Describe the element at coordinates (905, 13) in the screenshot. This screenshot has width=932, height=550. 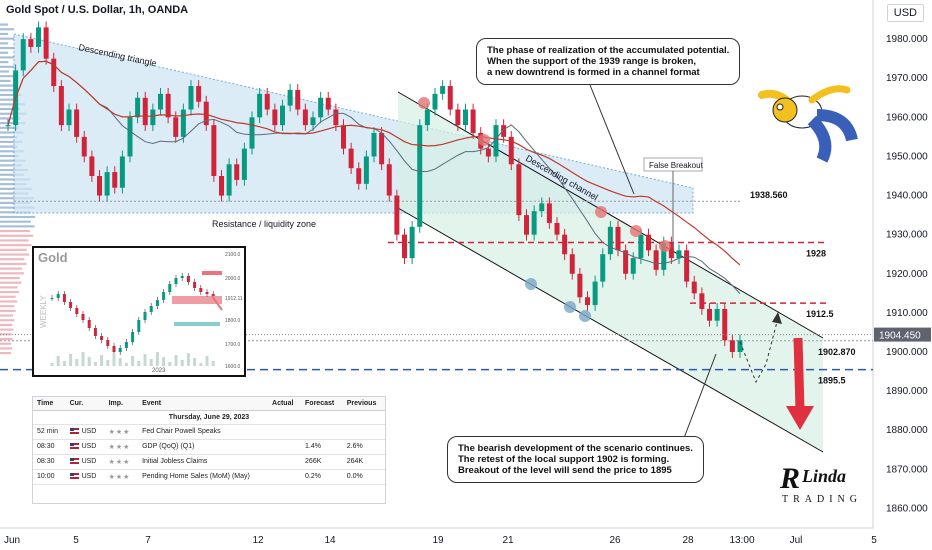
I see `currency-selector: USD` at that location.